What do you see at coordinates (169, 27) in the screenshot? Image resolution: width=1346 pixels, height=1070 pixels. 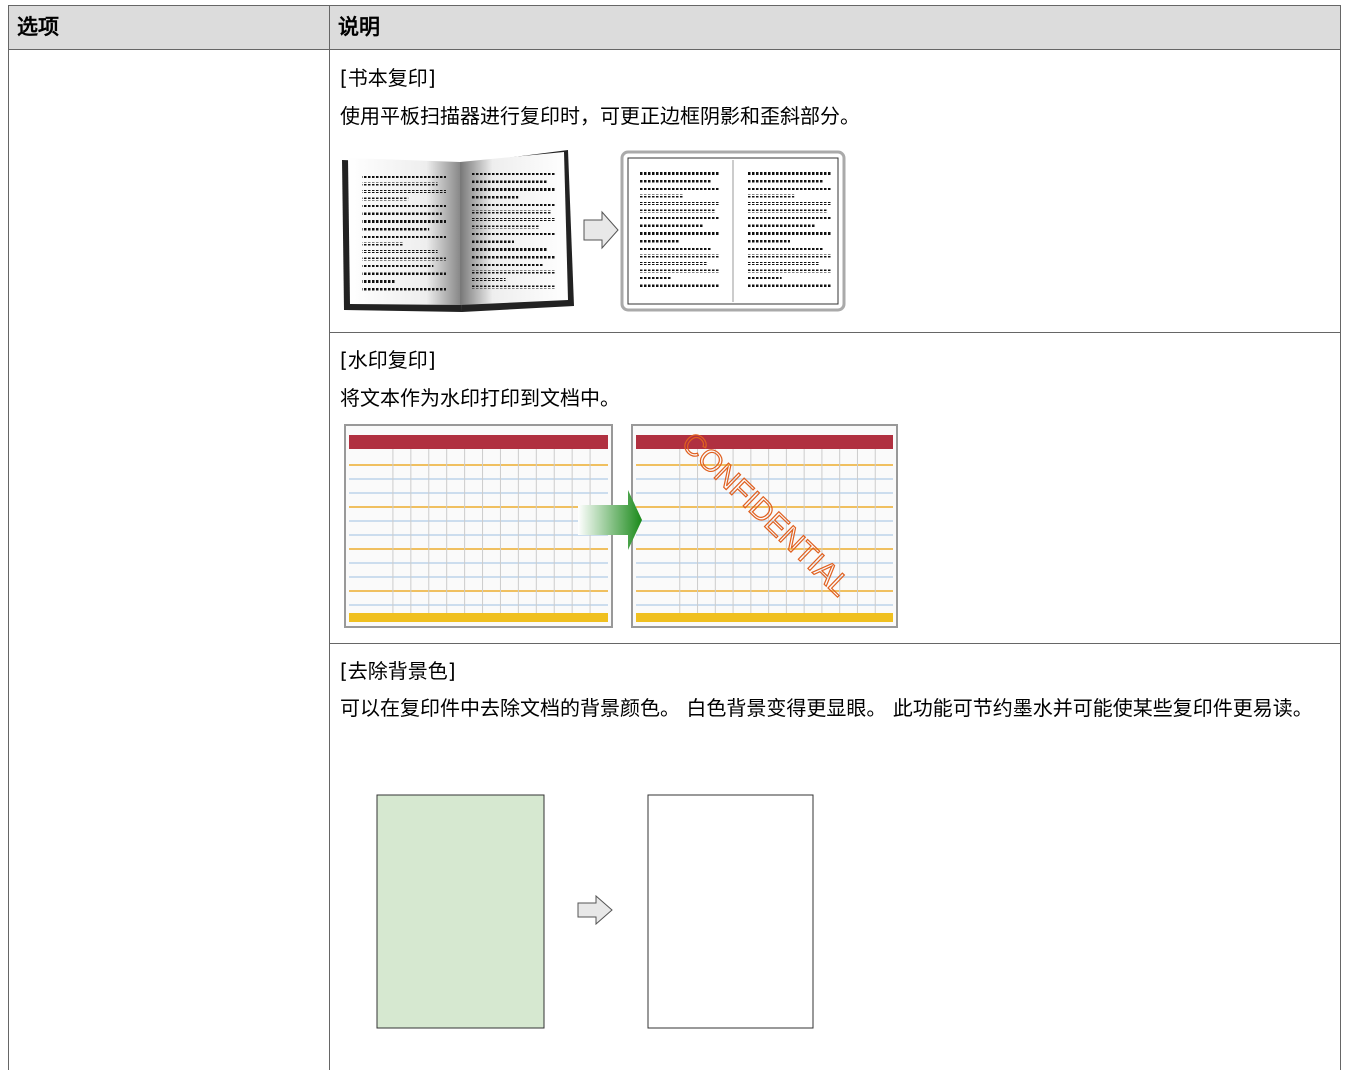 I see `header-cell: 选项` at bounding box center [169, 27].